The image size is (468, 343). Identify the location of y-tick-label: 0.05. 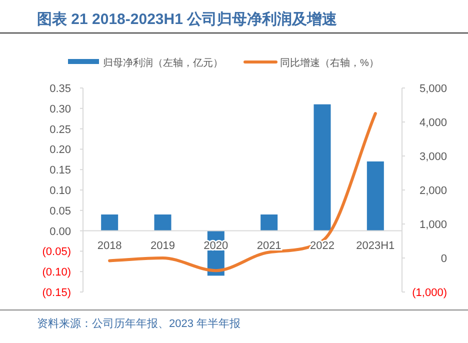
(60, 211).